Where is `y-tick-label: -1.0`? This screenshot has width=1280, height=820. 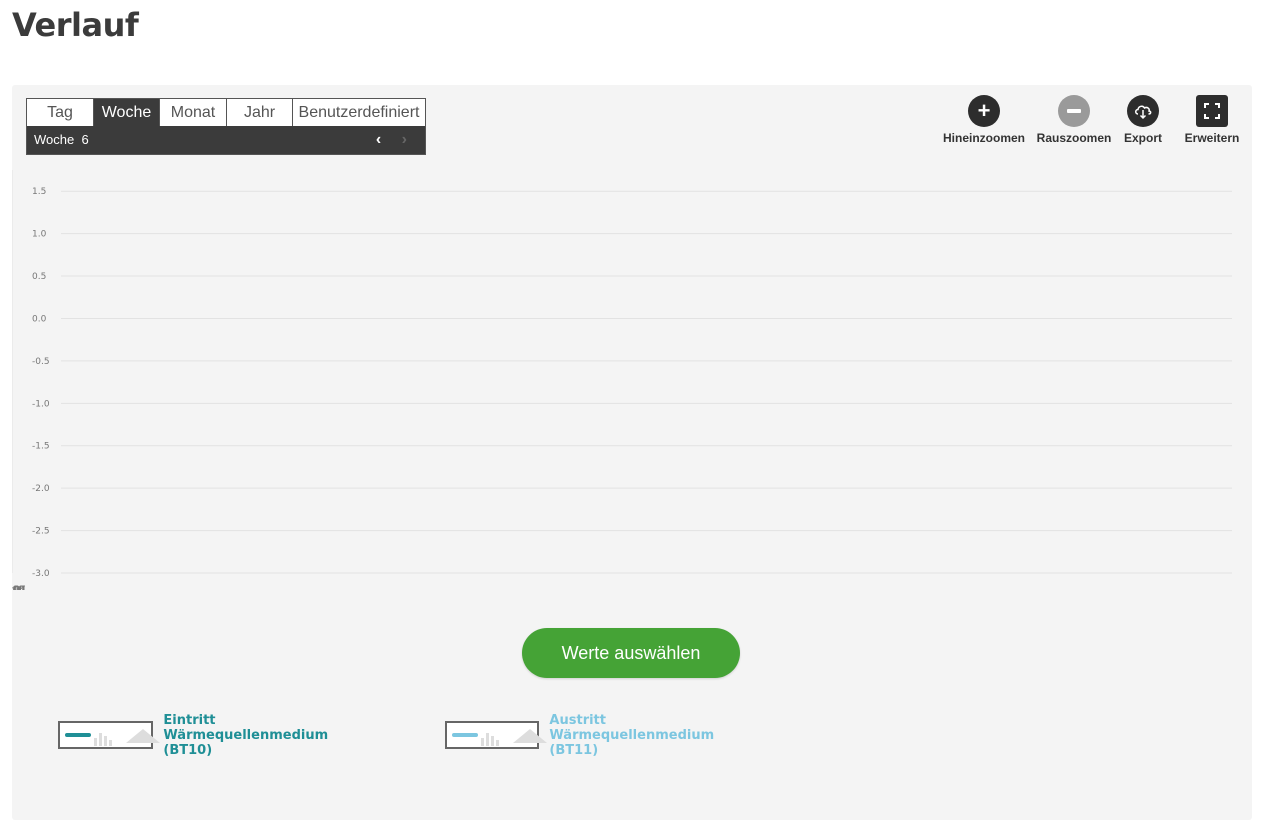 y-tick-label: -1.0 is located at coordinates (41, 404).